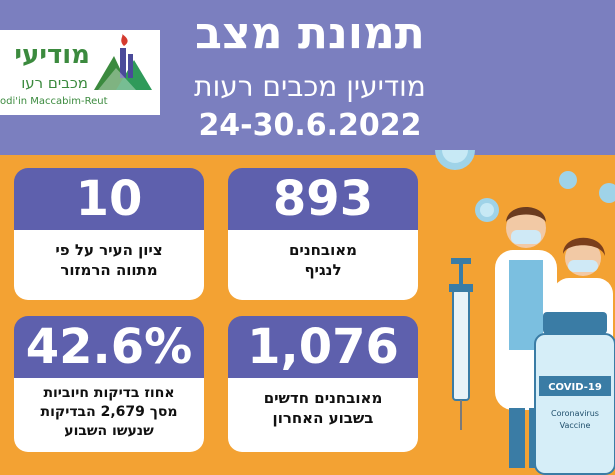  I want to click on logo-subtitle: מכבים רעו, so click(54, 83).